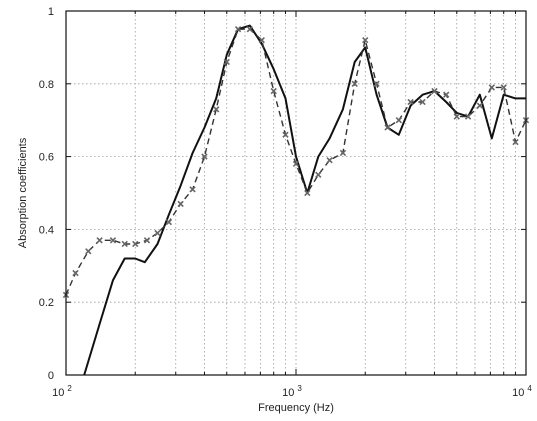 This screenshot has width=537, height=421. What do you see at coordinates (46, 158) in the screenshot?
I see `y-tick-label: 0.6` at bounding box center [46, 158].